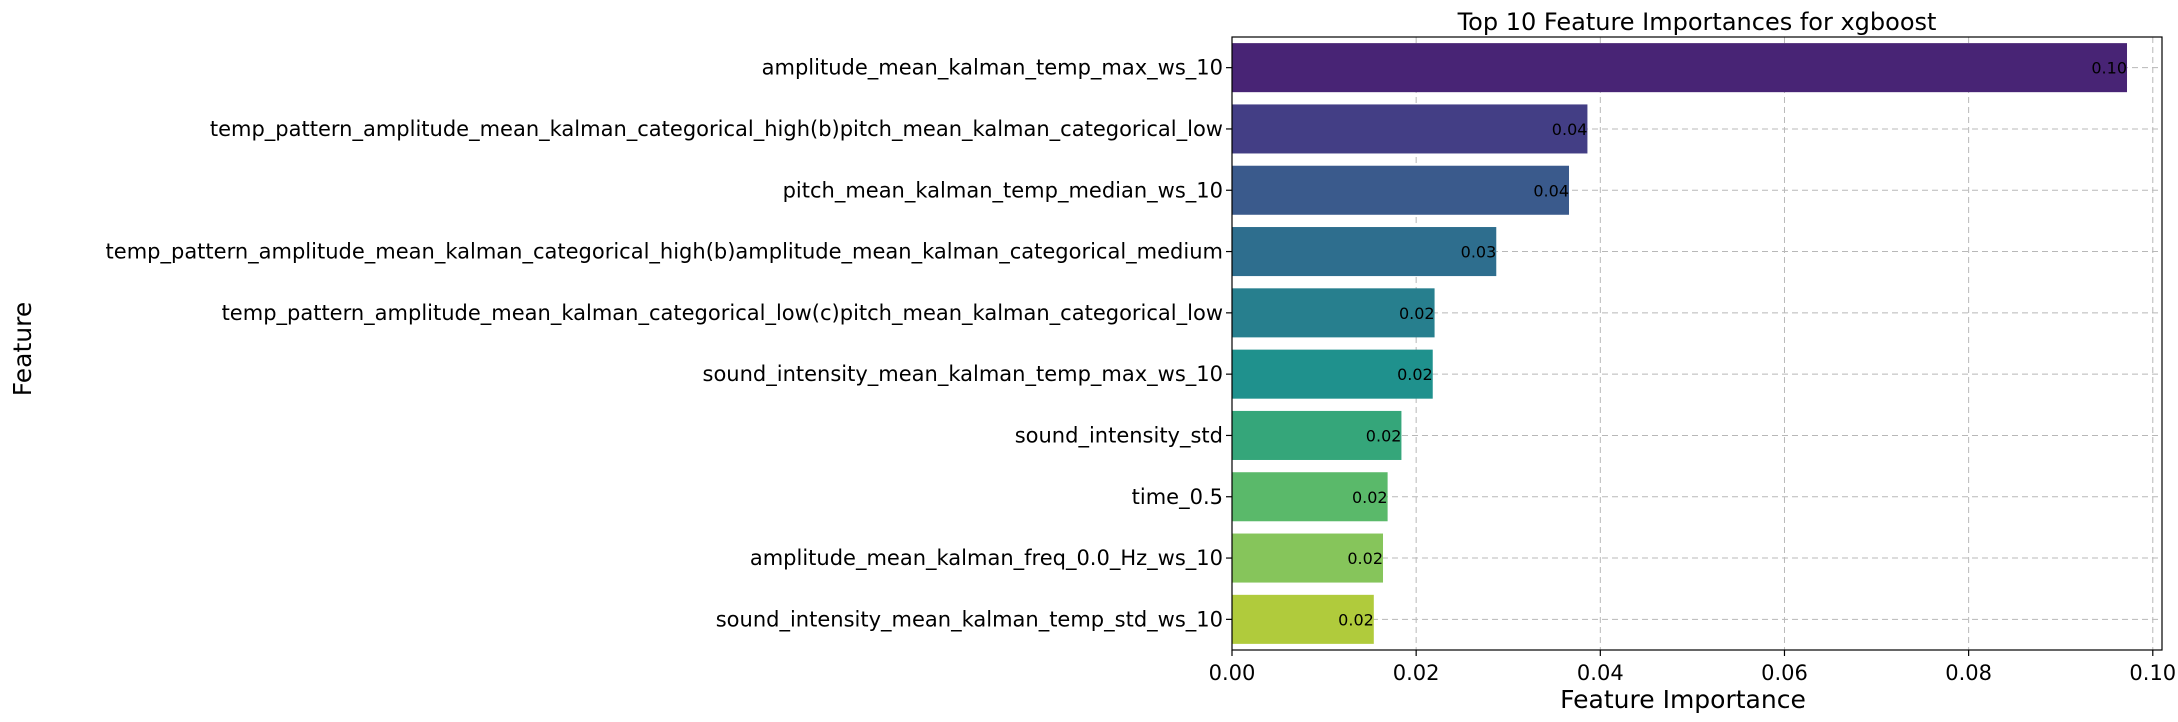 The height and width of the screenshot is (722, 2178). Describe the element at coordinates (22, 349) in the screenshot. I see `y-axis-title: Feature` at that location.